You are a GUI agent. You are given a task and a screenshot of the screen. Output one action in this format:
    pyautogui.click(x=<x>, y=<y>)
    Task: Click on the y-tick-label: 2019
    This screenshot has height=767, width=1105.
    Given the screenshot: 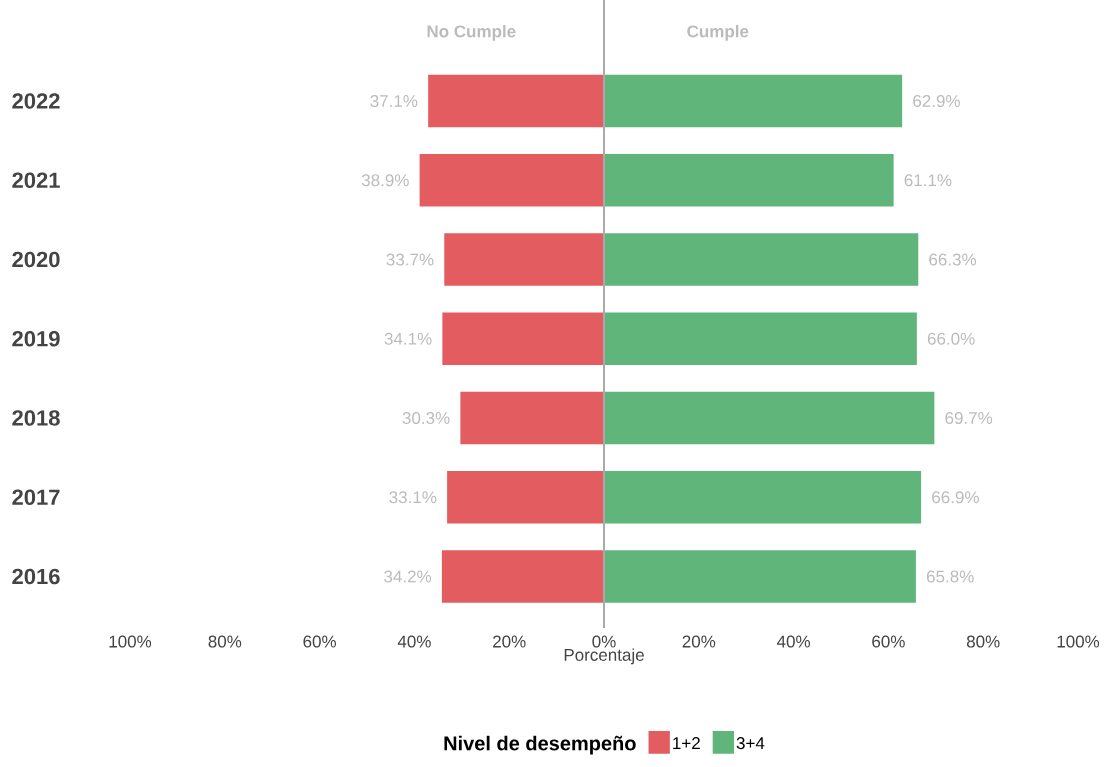 What is the action you would take?
    pyautogui.click(x=36, y=338)
    